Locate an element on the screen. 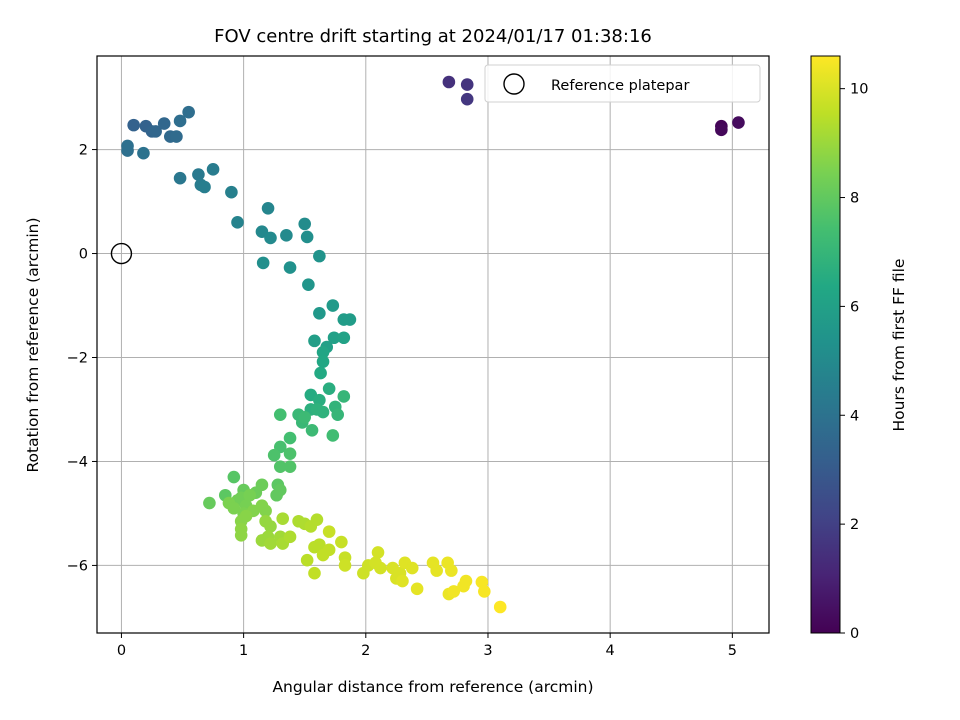 The height and width of the screenshot is (720, 960). x-tick-label: 0 is located at coordinates (121, 651).